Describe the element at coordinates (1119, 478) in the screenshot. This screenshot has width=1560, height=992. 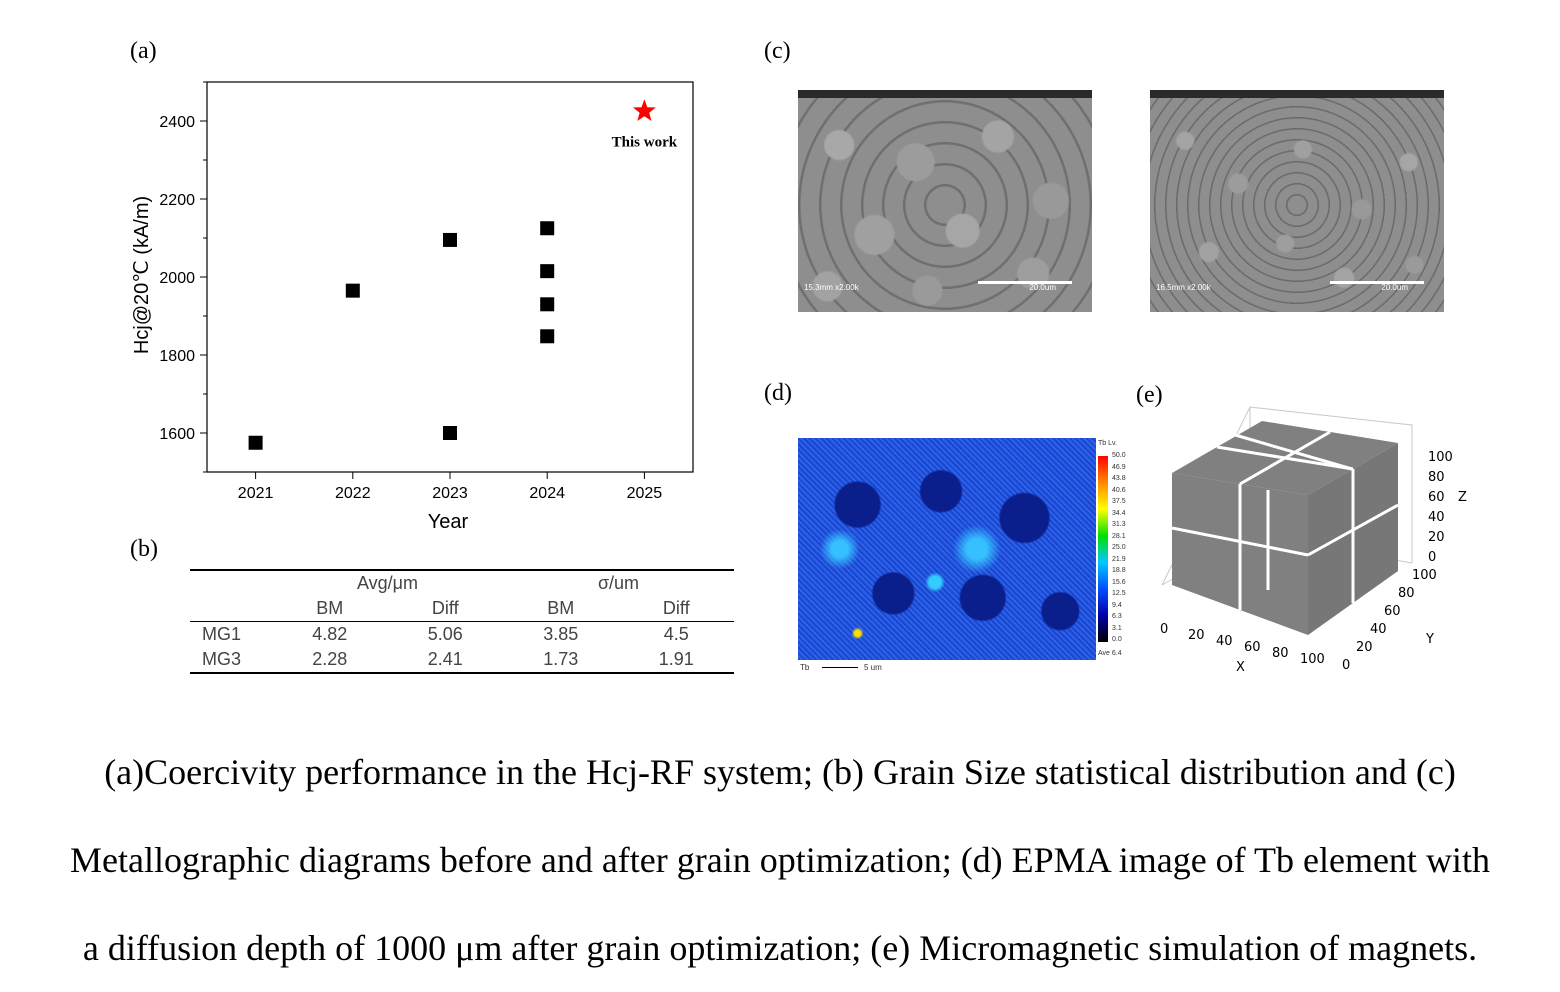
I see `colorbar-level-label: 43.8` at that location.